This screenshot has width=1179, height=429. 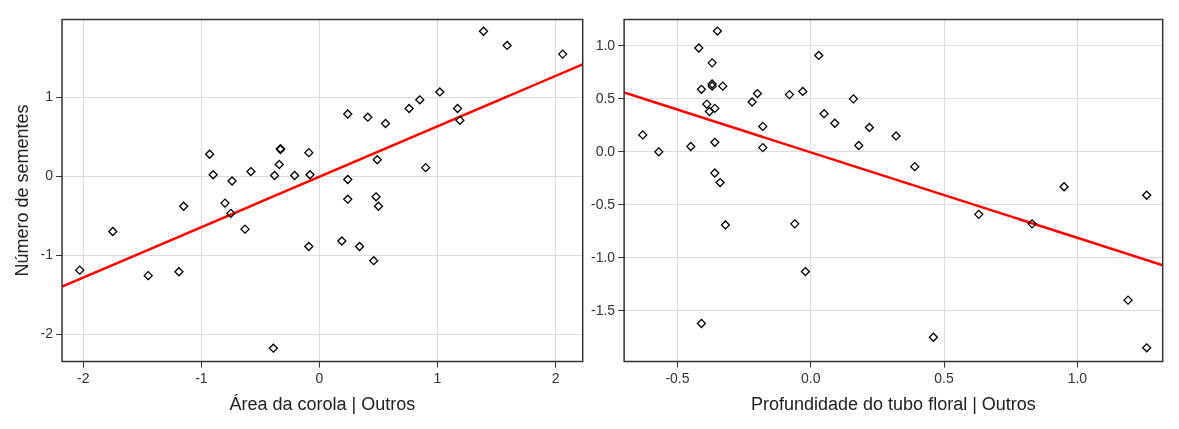 What do you see at coordinates (603, 203) in the screenshot?
I see `y-tick-label: -0.5` at bounding box center [603, 203].